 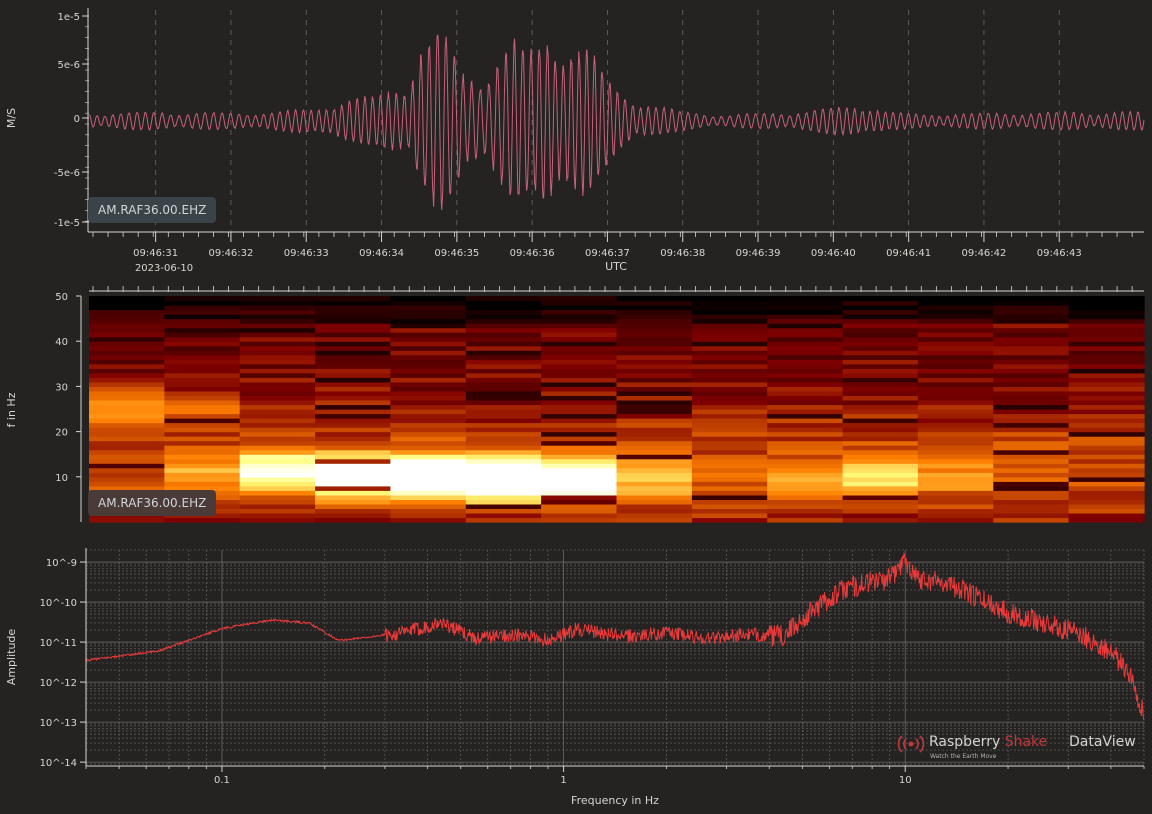 What do you see at coordinates (563, 780) in the screenshot?
I see `spectrum-x-tick-label: 1` at bounding box center [563, 780].